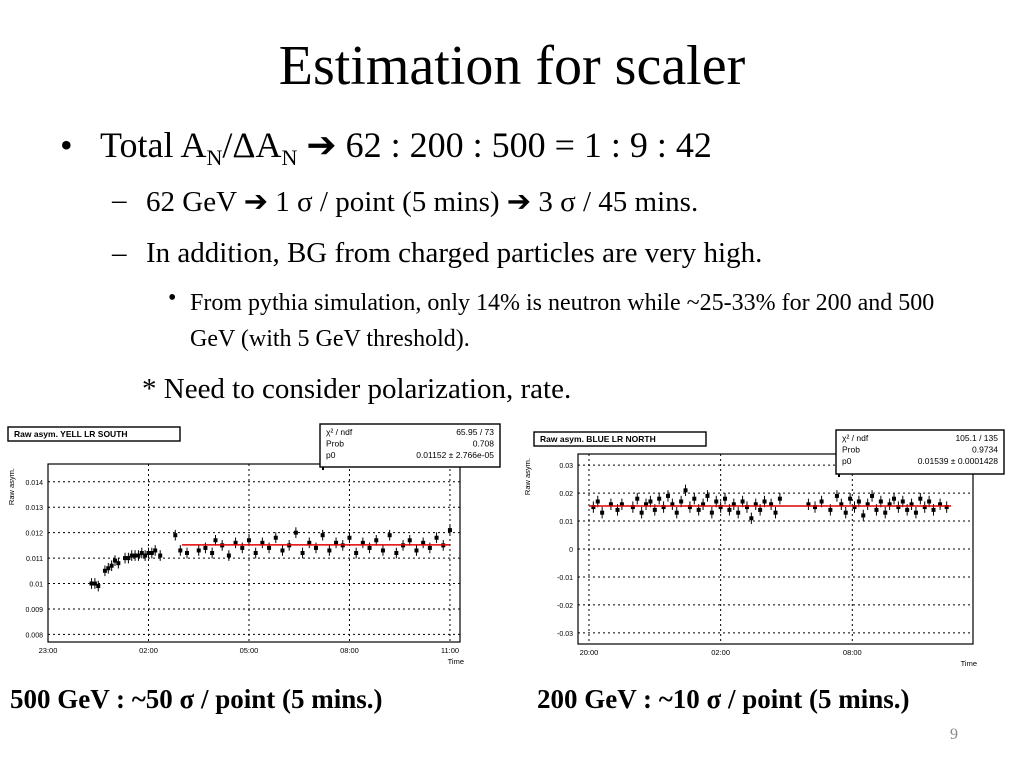 The height and width of the screenshot is (768, 1024). I want to click on plot-title-box, so click(94, 434).